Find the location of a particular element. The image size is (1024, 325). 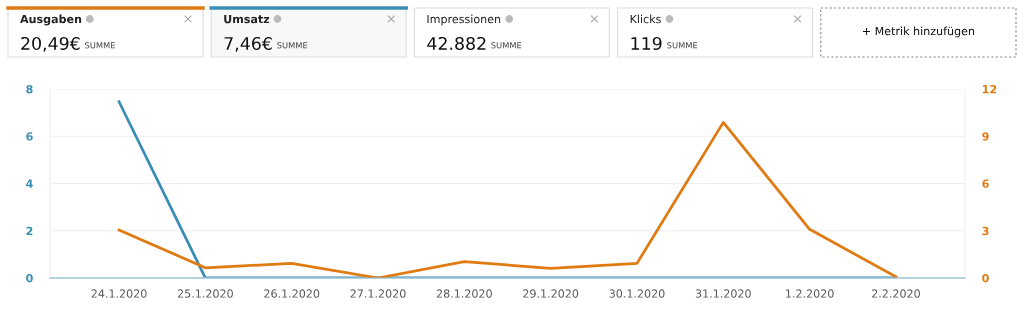

y-tick-label: 4 is located at coordinates (29, 183).